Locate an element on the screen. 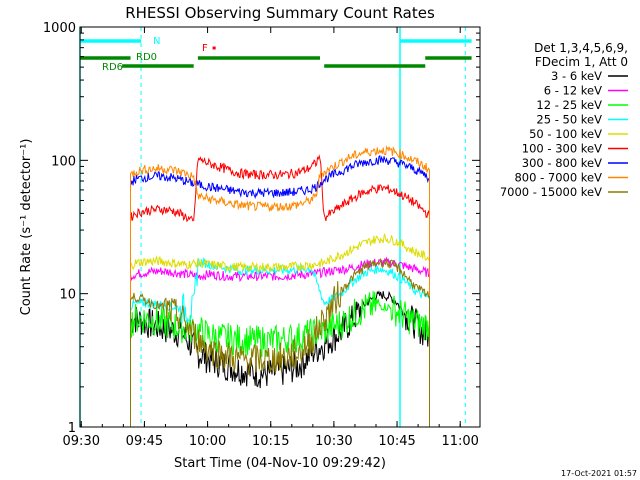 Image resolution: width=640 pixels, height=480 pixels. x-tick-label-6: 11:00 is located at coordinates (459, 441).